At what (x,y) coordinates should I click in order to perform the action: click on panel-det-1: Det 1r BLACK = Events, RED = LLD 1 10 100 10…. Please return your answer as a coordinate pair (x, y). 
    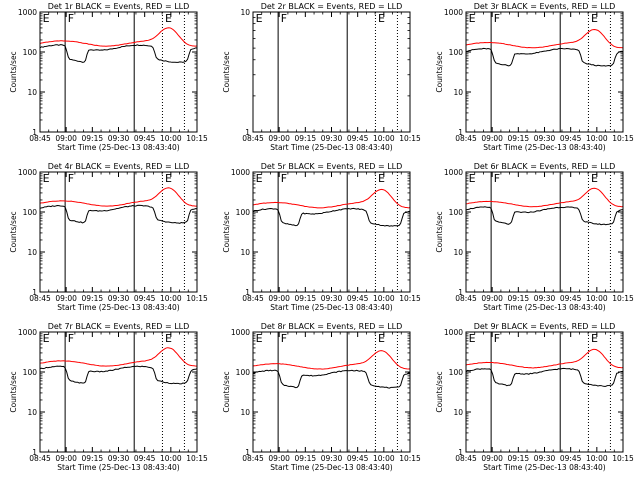
    Looking at the image, I should click on (108, 77).